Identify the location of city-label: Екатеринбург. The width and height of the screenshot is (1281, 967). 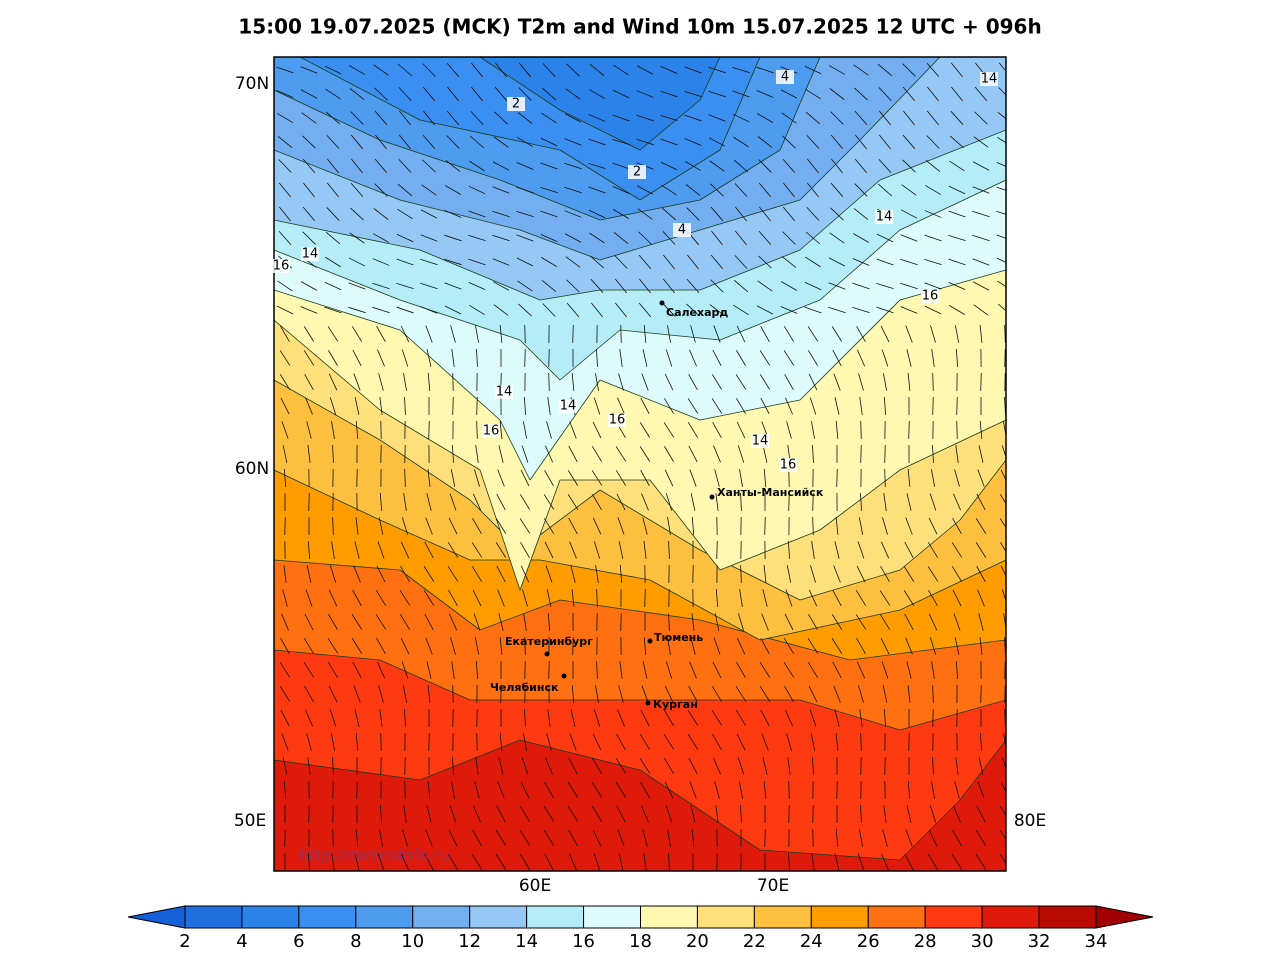
(549, 641).